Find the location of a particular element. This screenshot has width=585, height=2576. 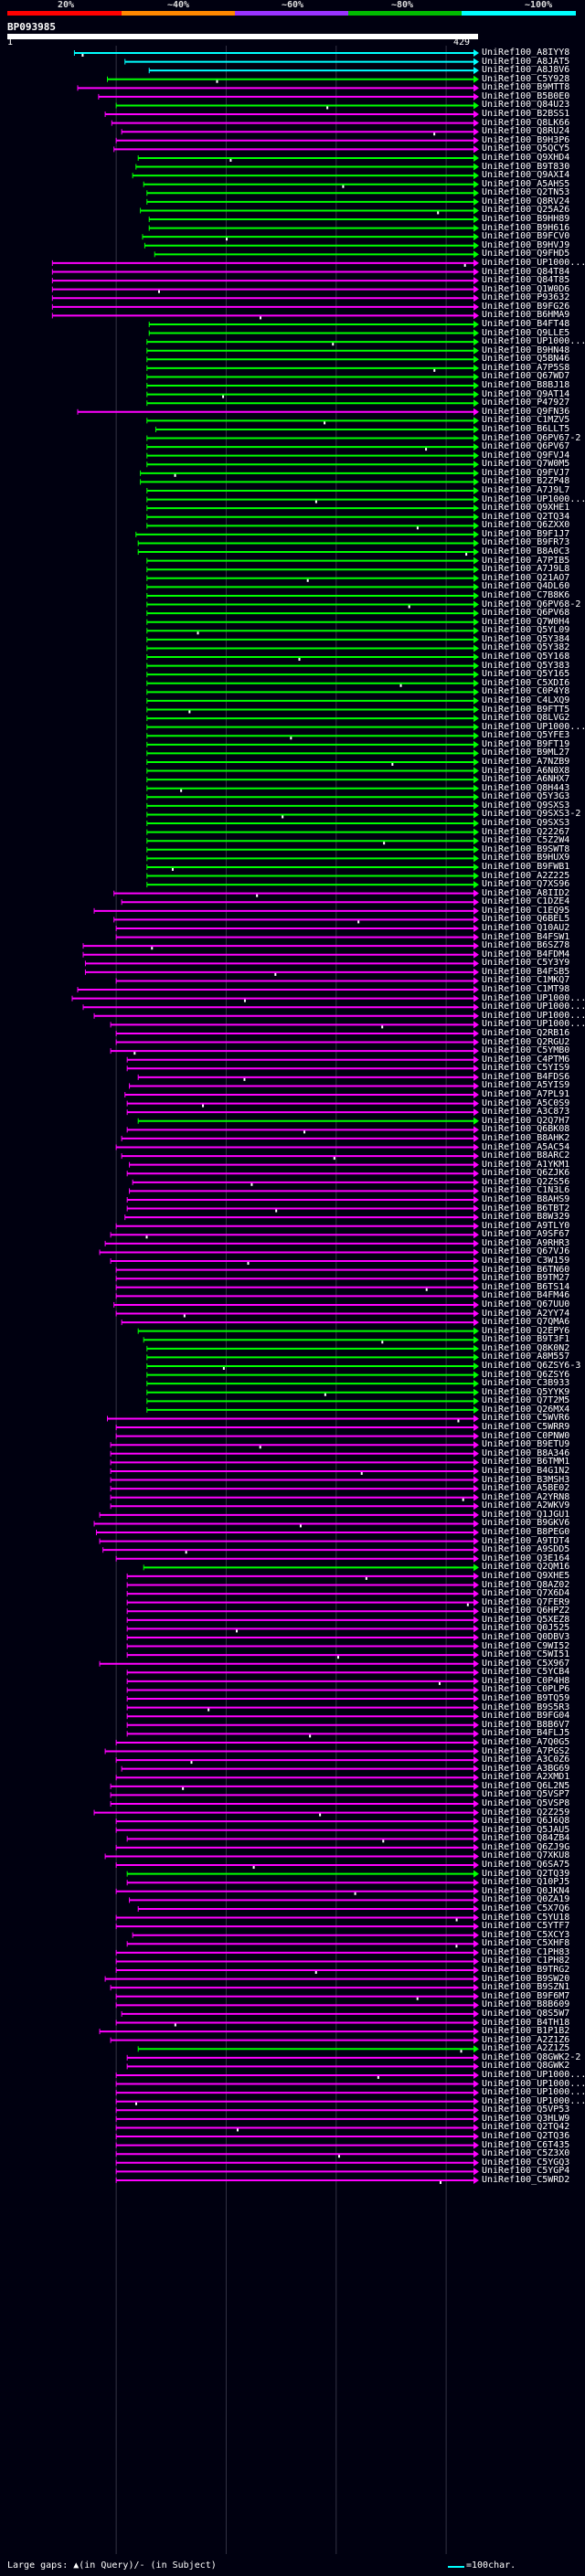

hit-label: UniRef100_Q8AZ02 is located at coordinates (526, 1584).